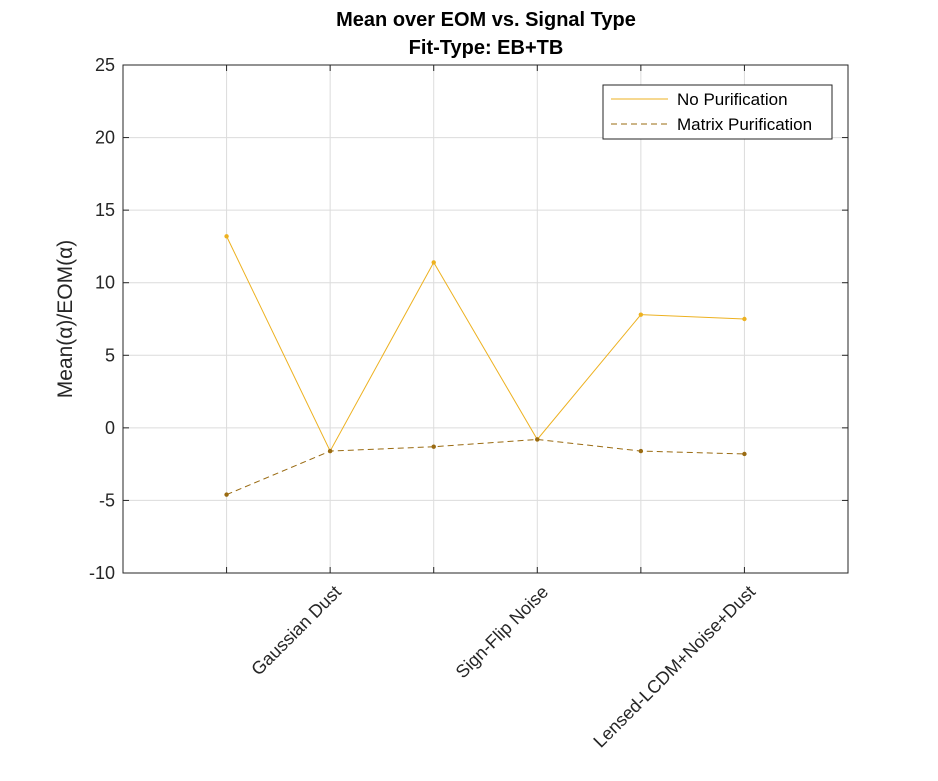 Image resolution: width=938 pixels, height=781 pixels. Describe the element at coordinates (732, 99) in the screenshot. I see `legend-label-no-purification: No Purification` at that location.